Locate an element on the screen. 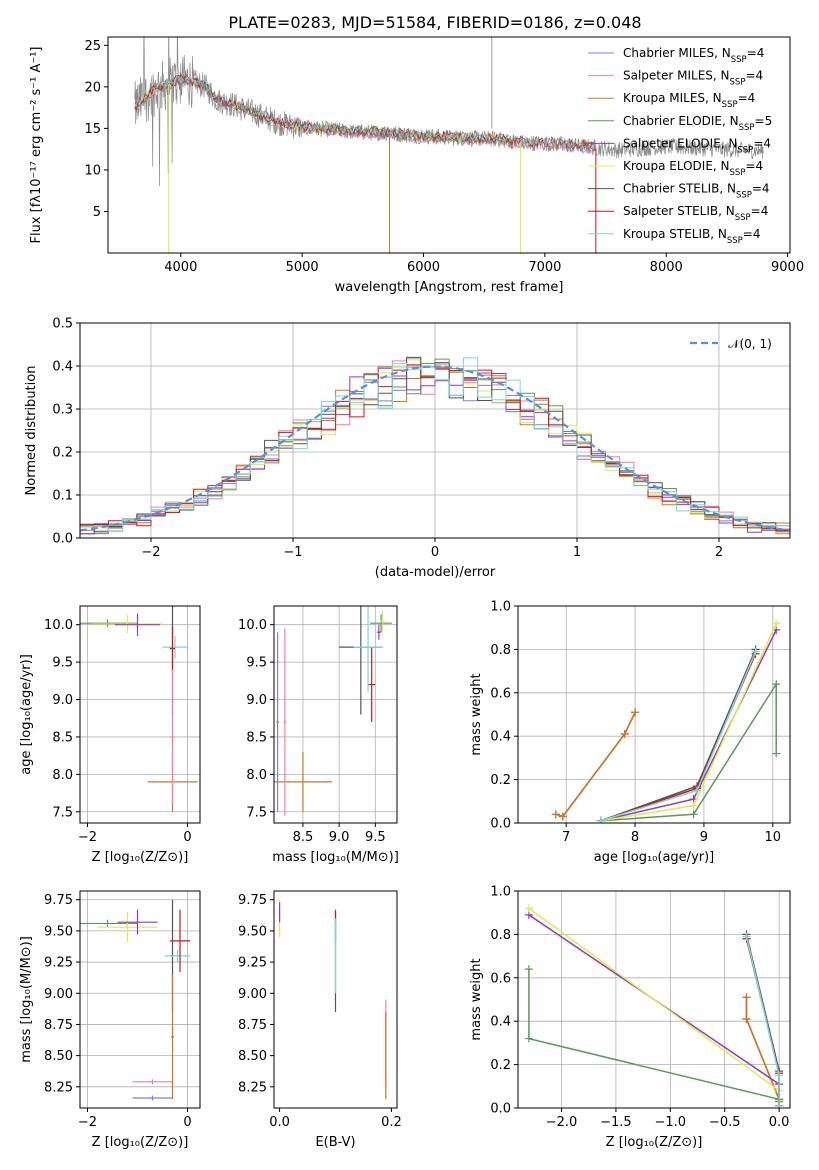 This screenshot has height=1170, width=819. mass-vs-Z-xtick-label: 0 is located at coordinates (187, 1122).